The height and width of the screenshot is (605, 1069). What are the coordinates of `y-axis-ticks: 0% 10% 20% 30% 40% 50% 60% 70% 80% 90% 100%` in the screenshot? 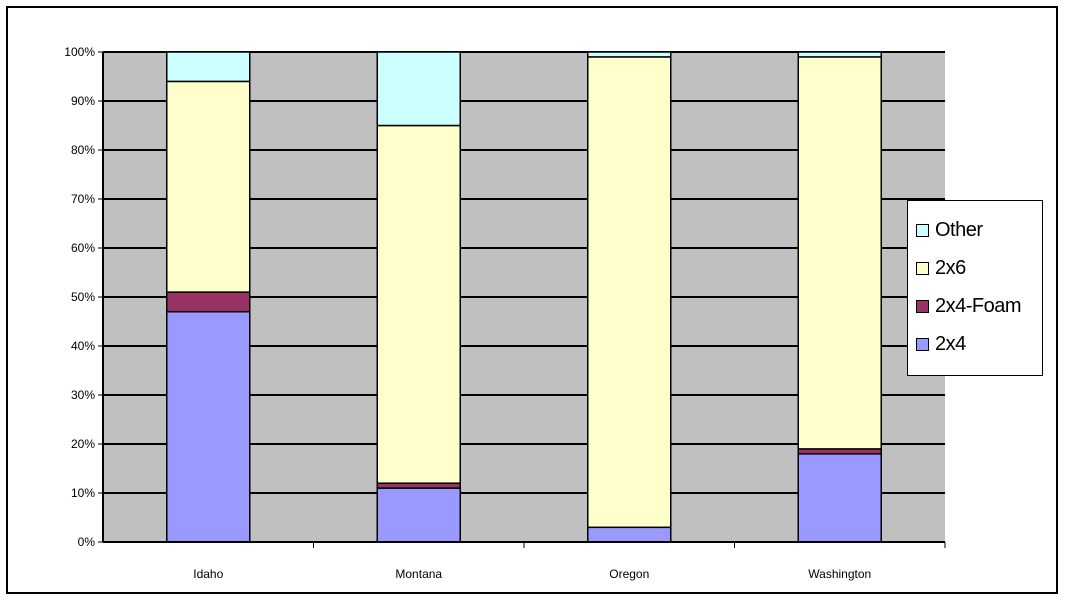 It's located at (83, 297).